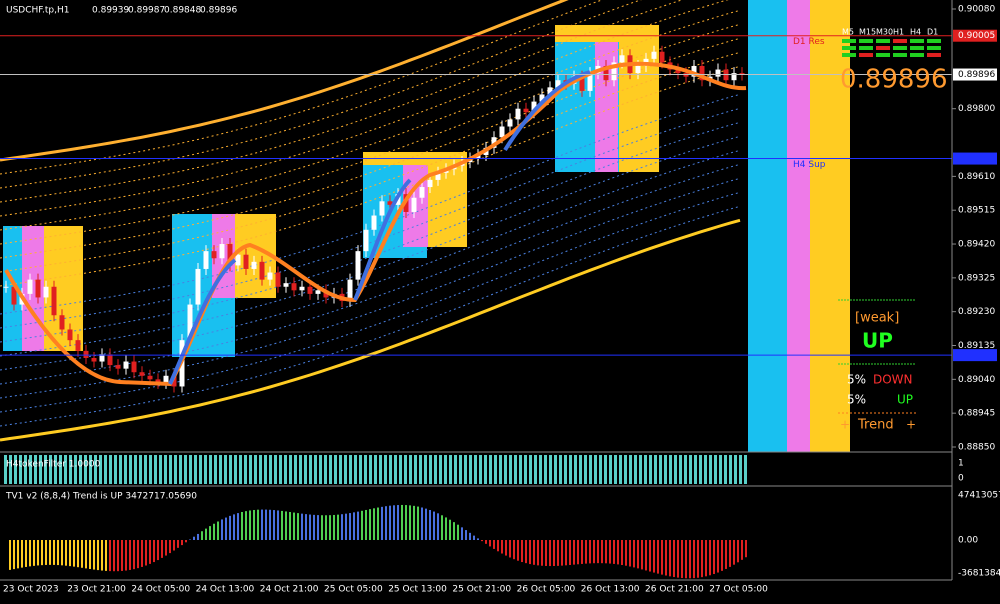 Image resolution: width=1000 pixels, height=604 pixels. Describe the element at coordinates (877, 318) in the screenshot. I see `strength: [weak]` at that location.